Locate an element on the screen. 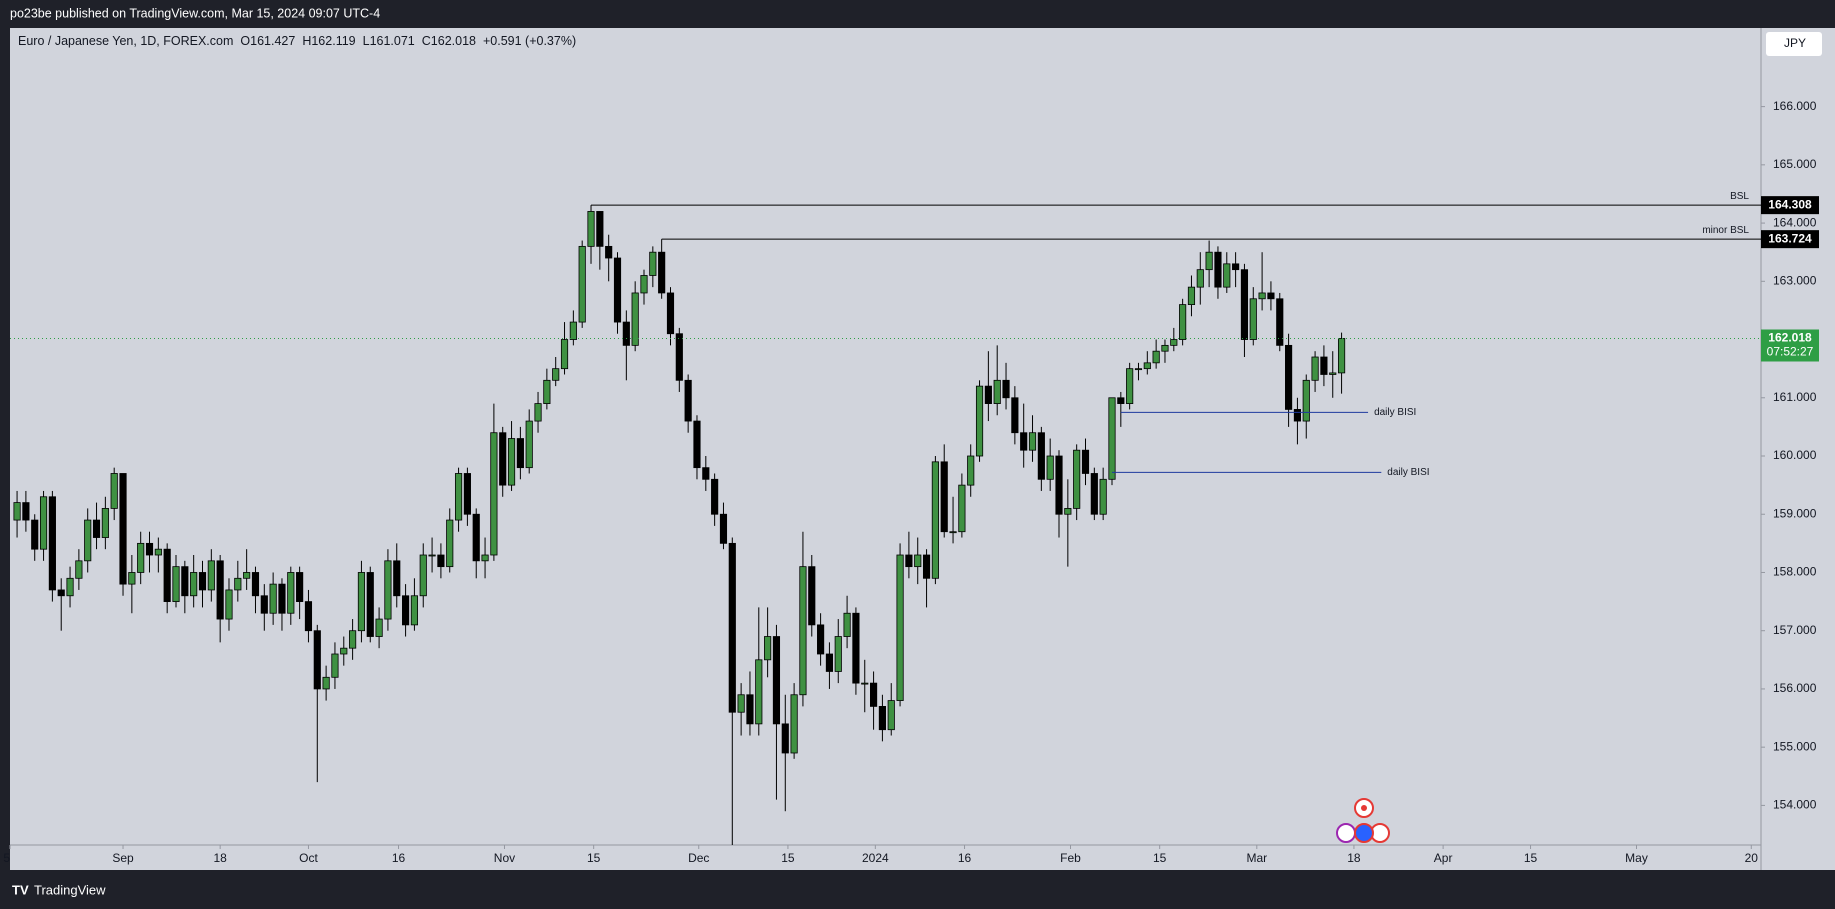 This screenshot has height=909, width=1835. brand: TradingView is located at coordinates (70, 889).